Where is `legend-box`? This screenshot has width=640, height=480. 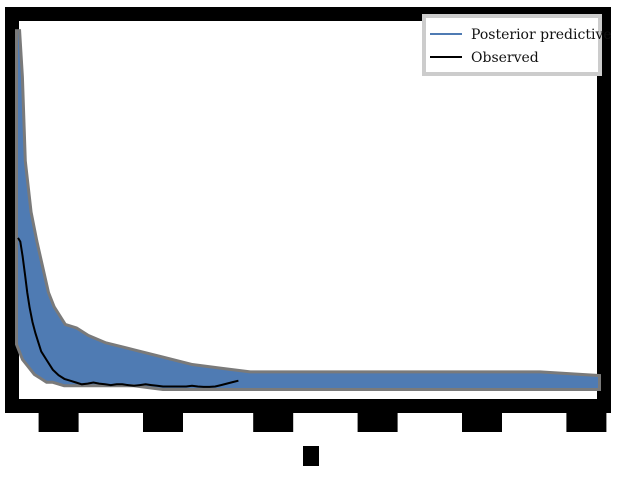
legend-box is located at coordinates (512, 45).